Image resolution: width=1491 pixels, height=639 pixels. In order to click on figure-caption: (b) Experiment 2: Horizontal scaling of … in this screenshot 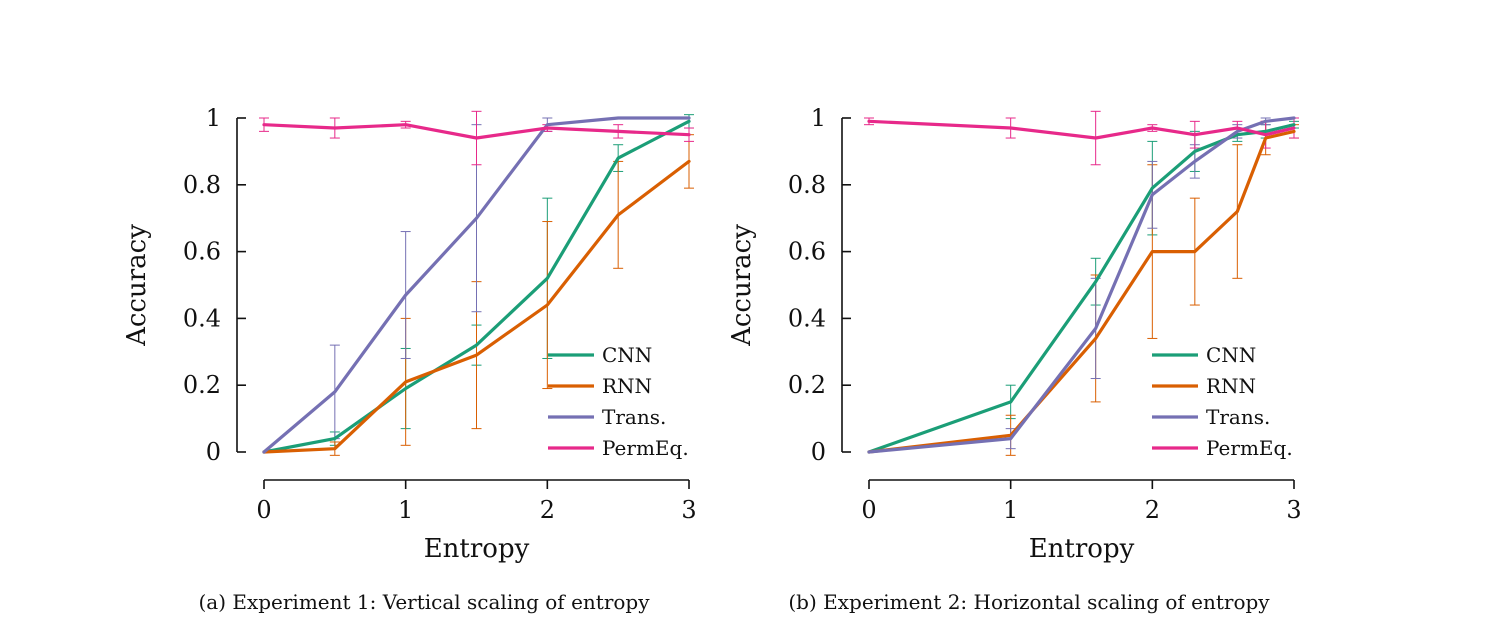, I will do `click(1029, 602)`.